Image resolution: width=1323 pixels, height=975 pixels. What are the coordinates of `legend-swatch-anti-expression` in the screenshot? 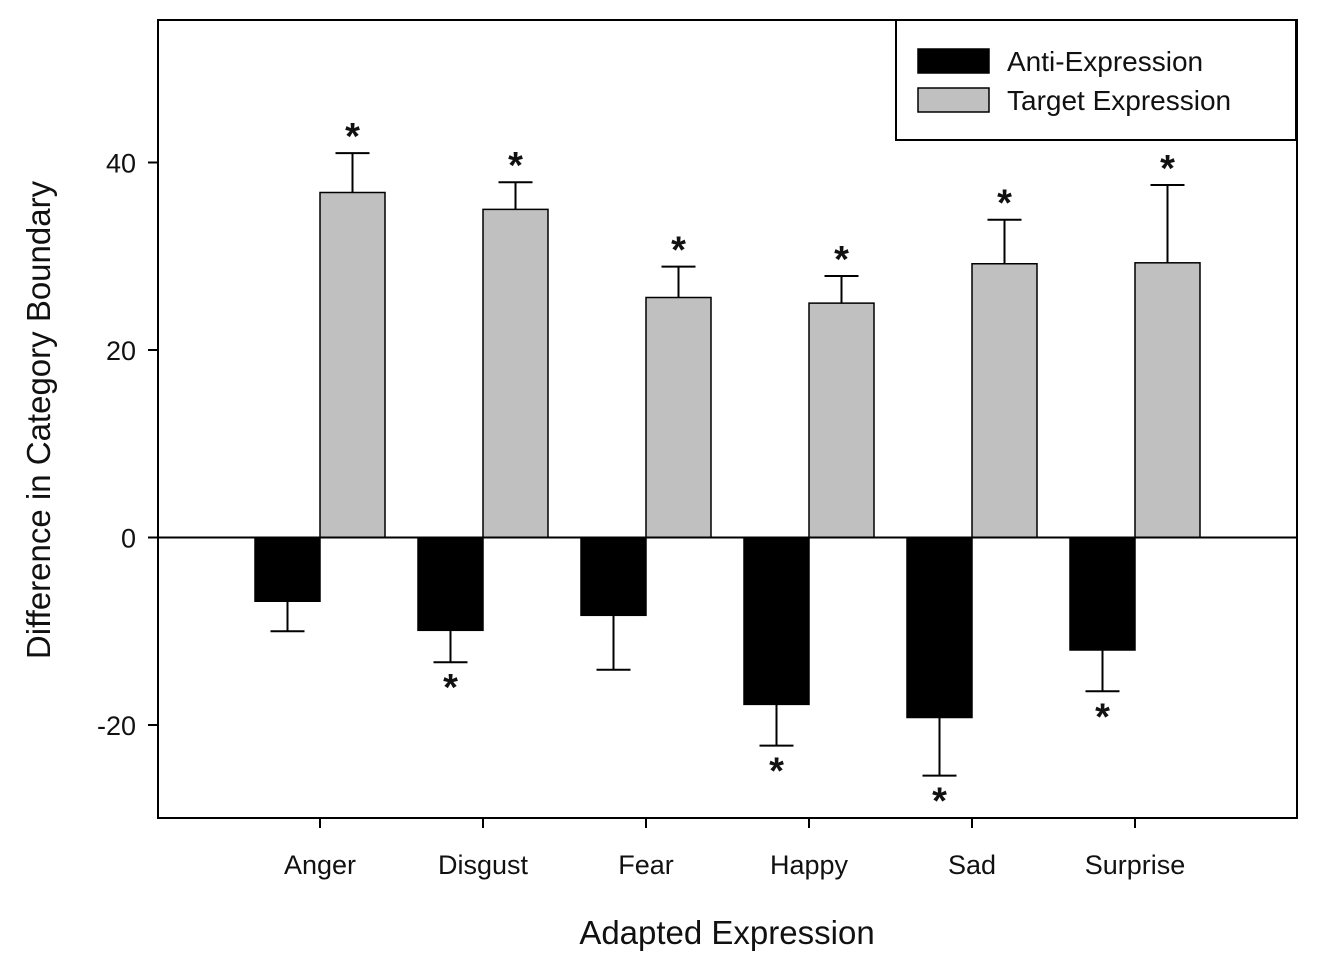 It's located at (953, 61).